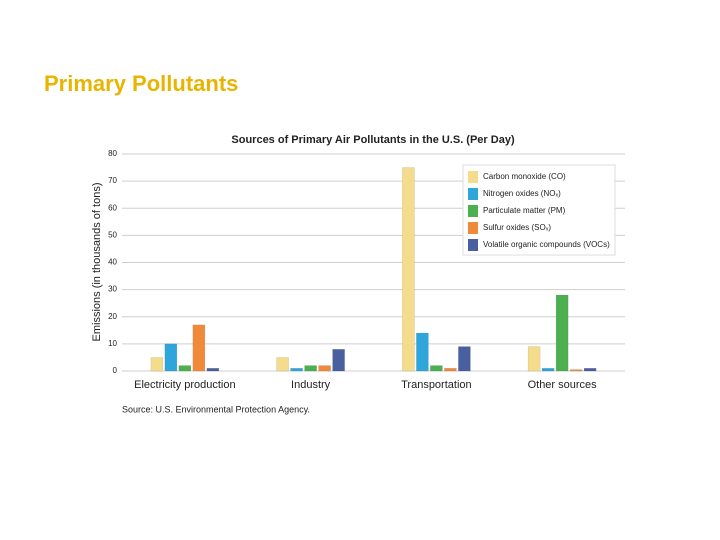 The image size is (720, 540). What do you see at coordinates (436, 385) in the screenshot?
I see `x-tick-label: Transportation` at bounding box center [436, 385].